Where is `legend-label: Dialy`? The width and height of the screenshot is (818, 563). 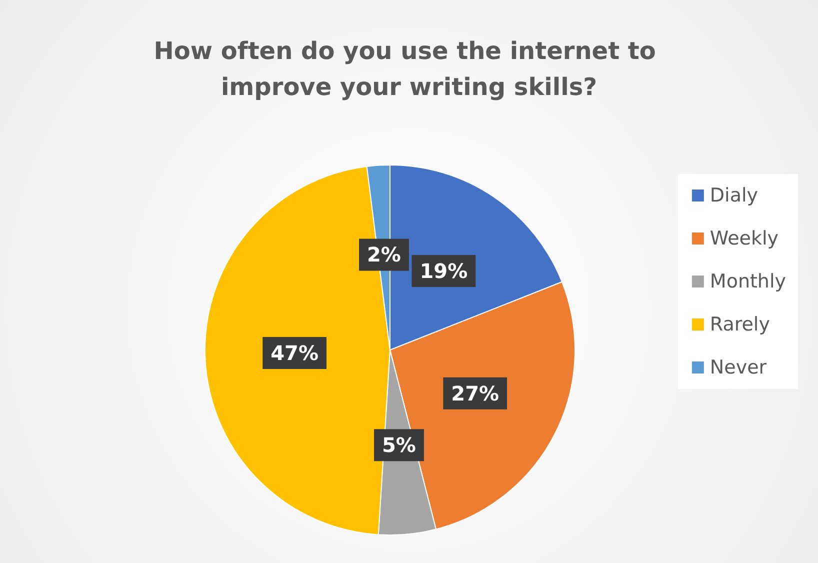
legend-label: Dialy is located at coordinates (734, 195).